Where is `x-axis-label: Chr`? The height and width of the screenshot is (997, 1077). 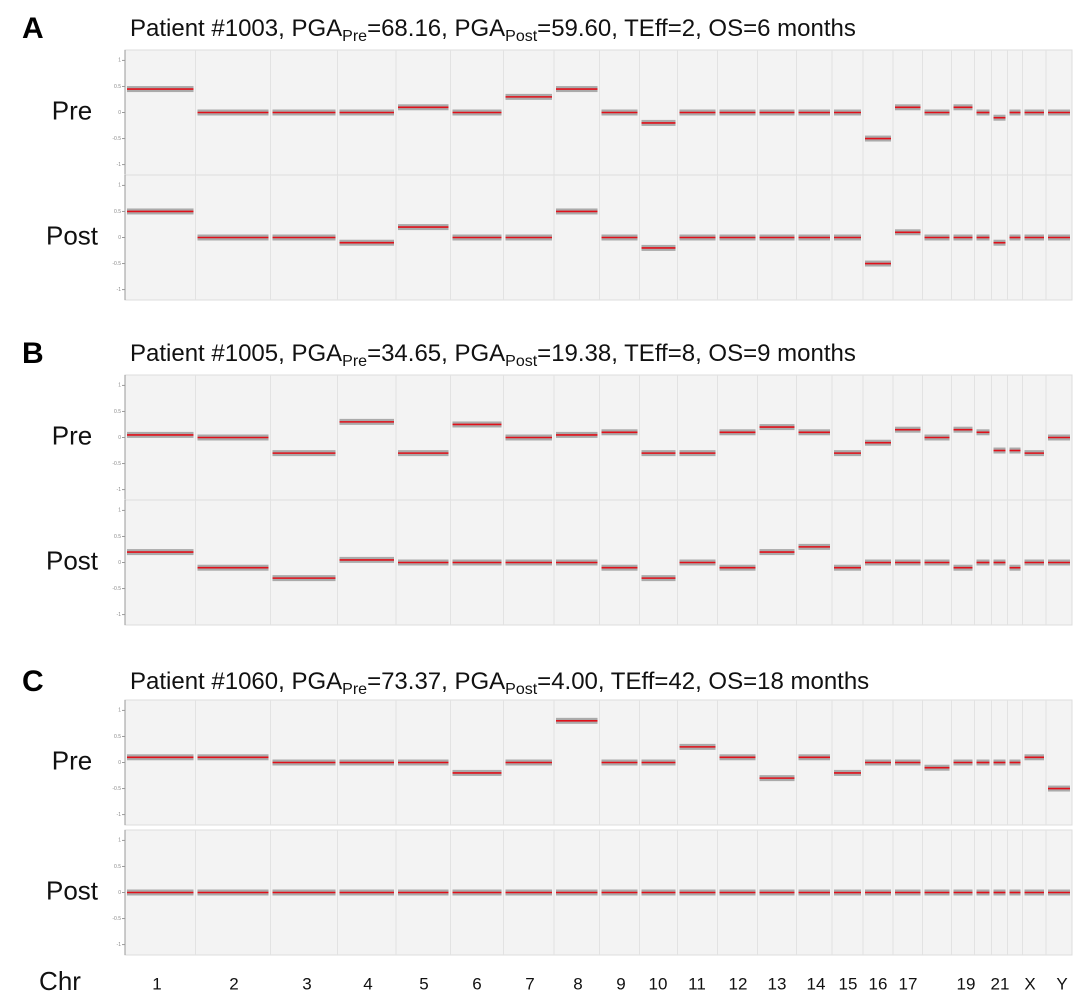
x-axis-label: Chr is located at coordinates (60, 981).